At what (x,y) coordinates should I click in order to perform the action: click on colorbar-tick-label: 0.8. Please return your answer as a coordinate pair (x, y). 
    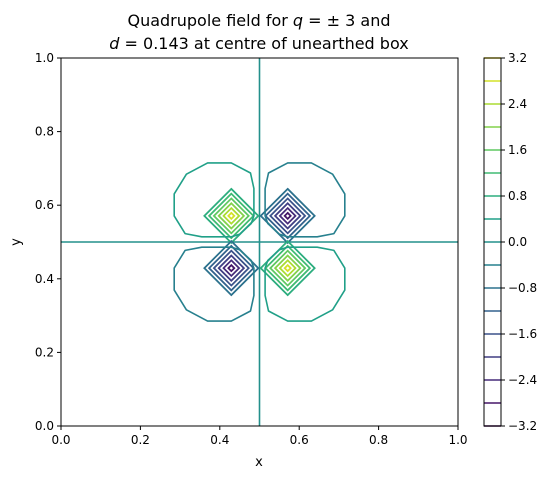
    Looking at the image, I should click on (517, 196).